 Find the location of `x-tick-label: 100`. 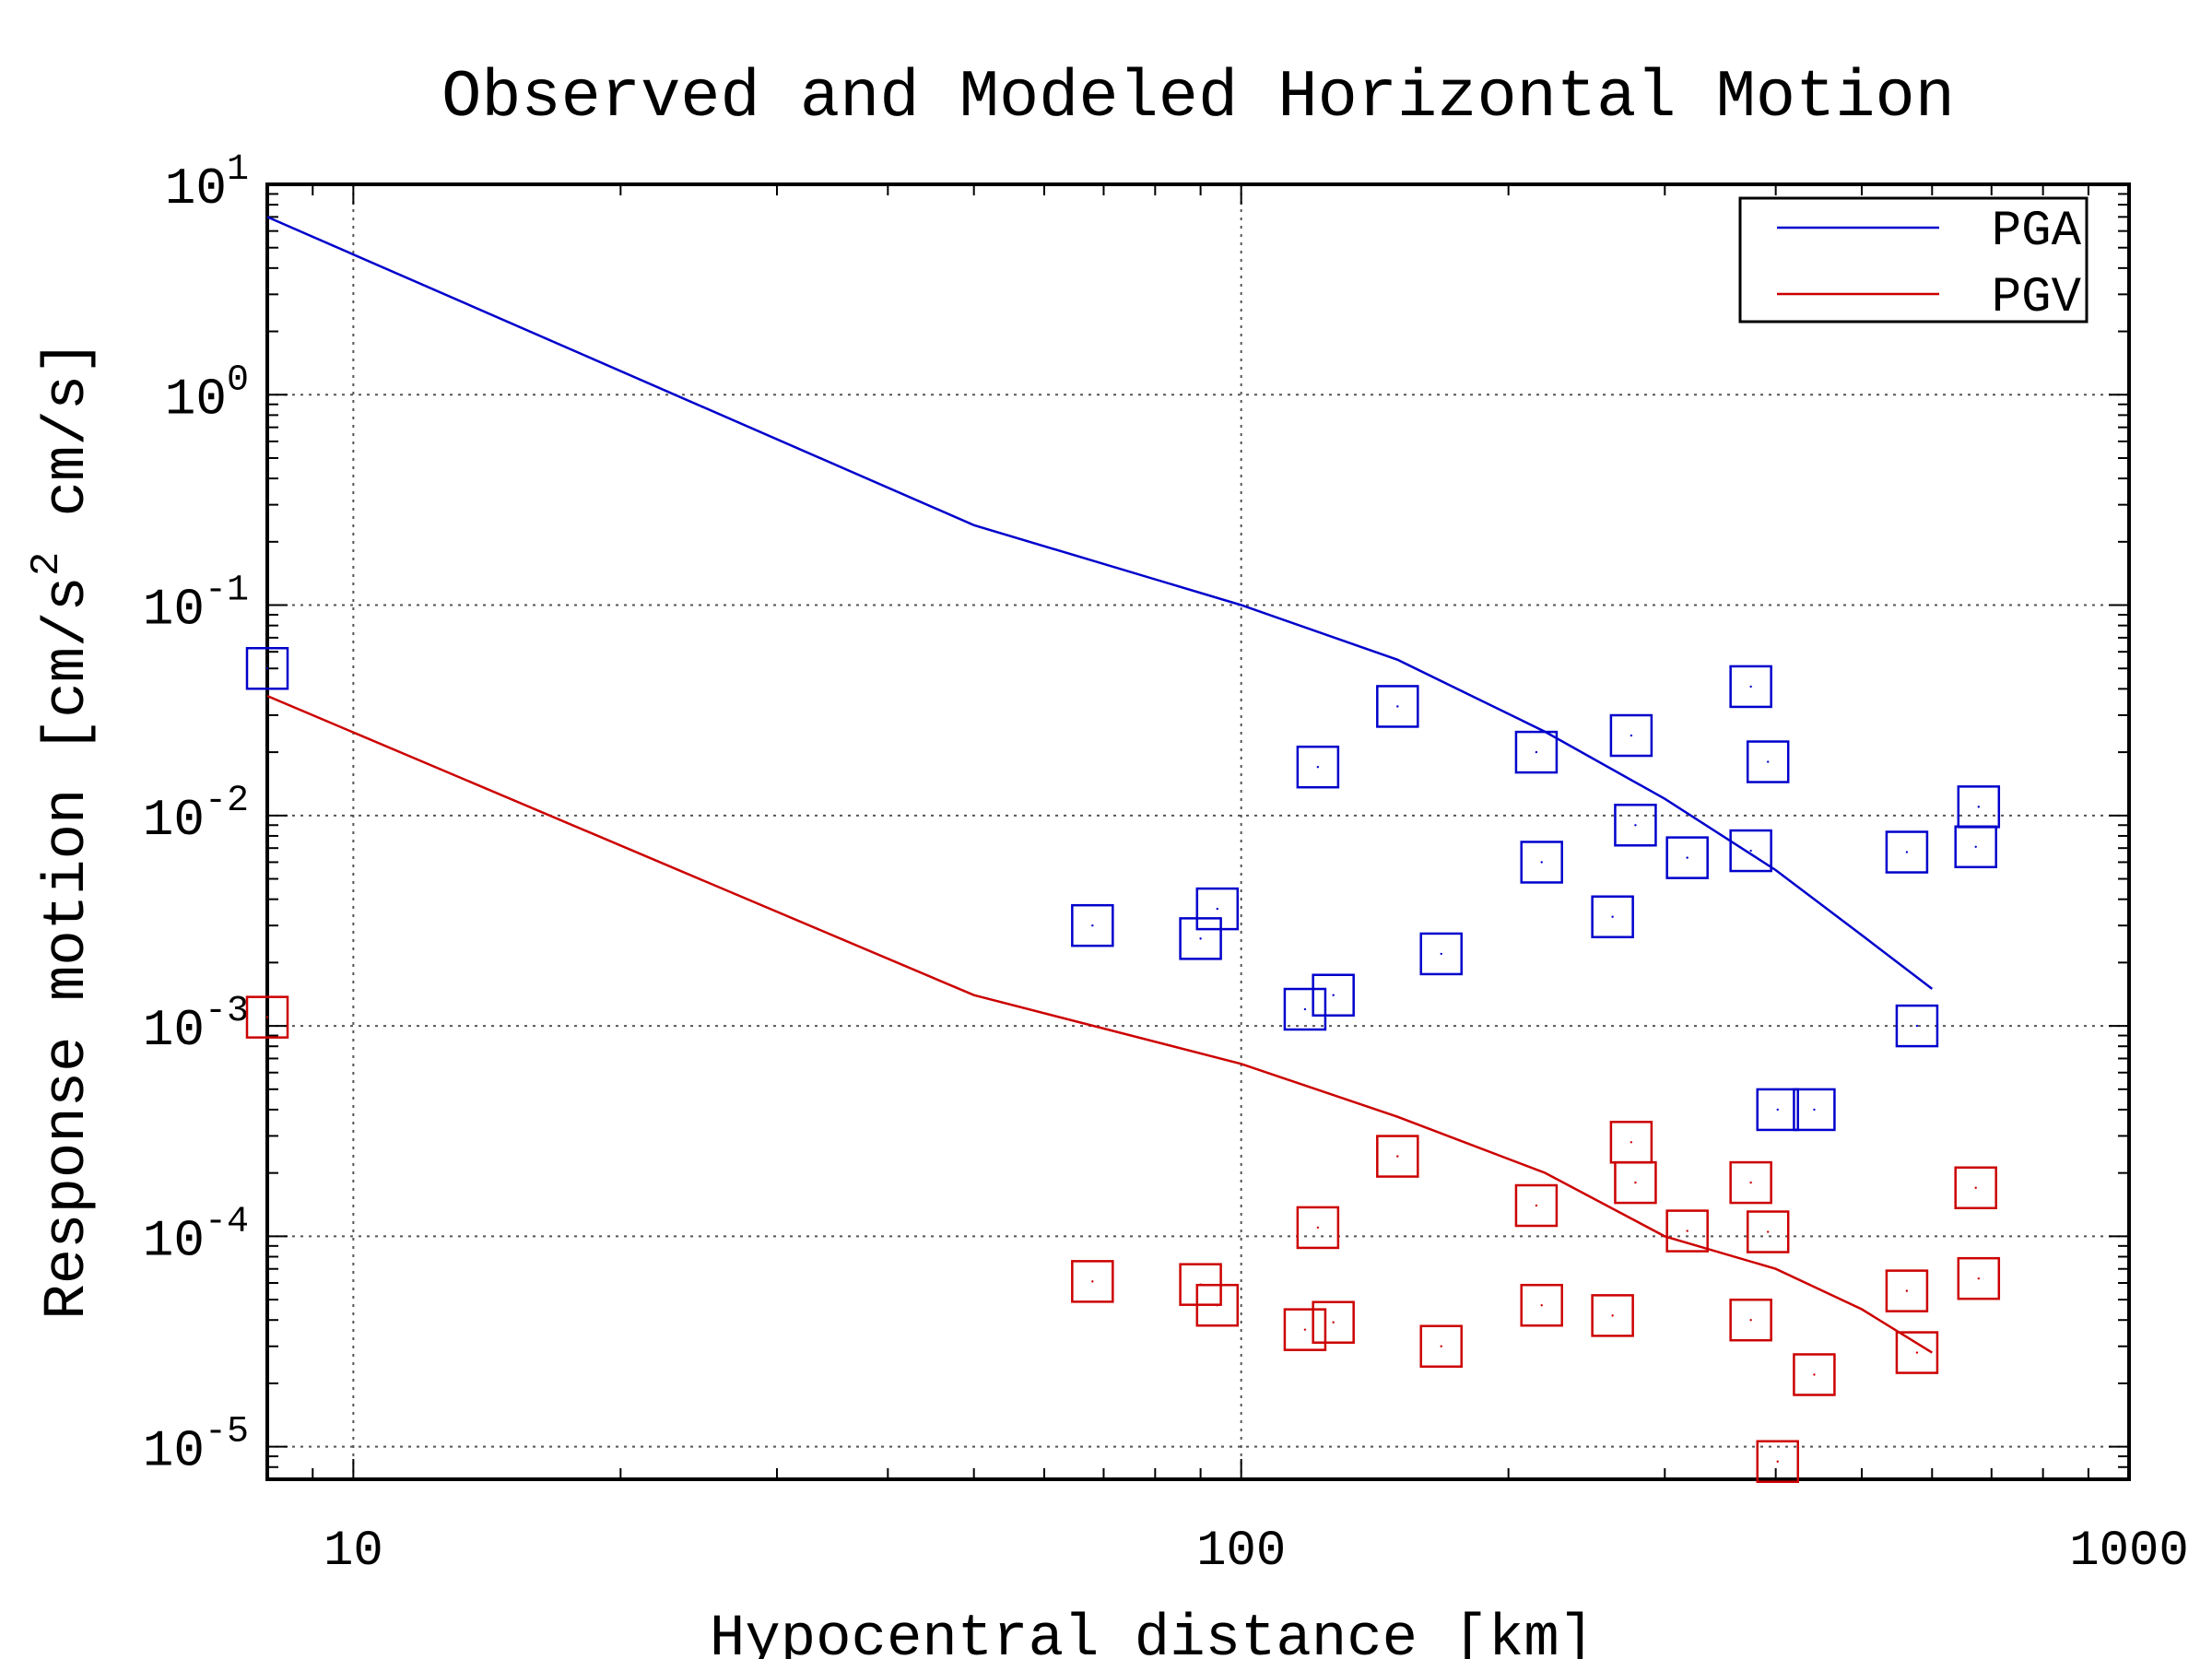

x-tick-label: 100 is located at coordinates (1241, 1552).